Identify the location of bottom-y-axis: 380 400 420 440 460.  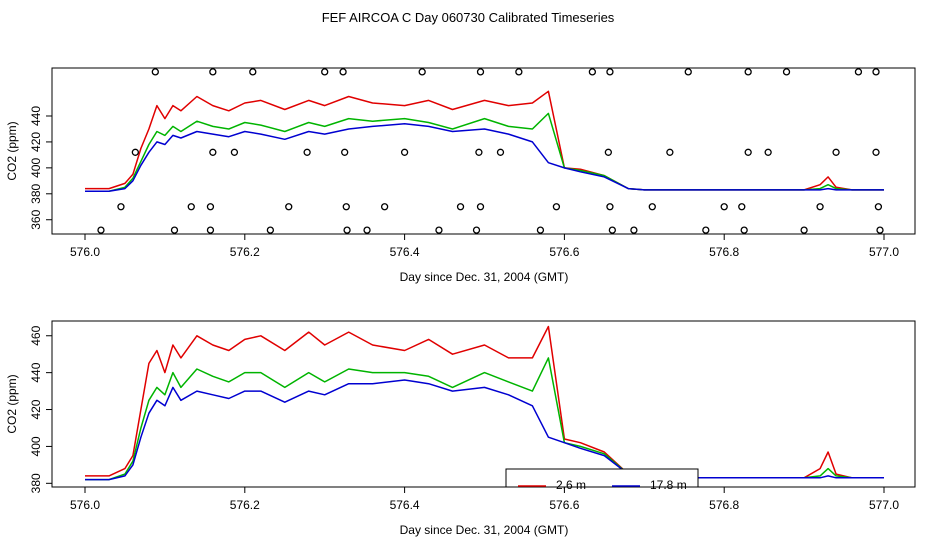
(40, 409).